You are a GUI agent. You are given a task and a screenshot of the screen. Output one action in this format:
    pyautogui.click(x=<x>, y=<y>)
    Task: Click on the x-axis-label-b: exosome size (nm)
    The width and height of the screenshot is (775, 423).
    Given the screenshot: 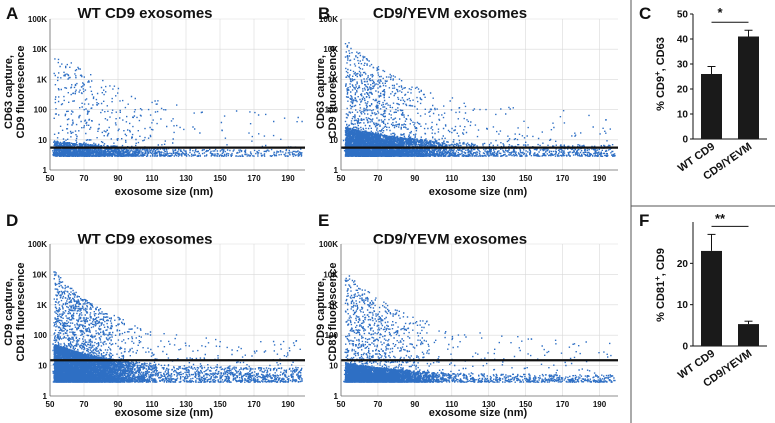 What is the action you would take?
    pyautogui.click(x=478, y=192)
    